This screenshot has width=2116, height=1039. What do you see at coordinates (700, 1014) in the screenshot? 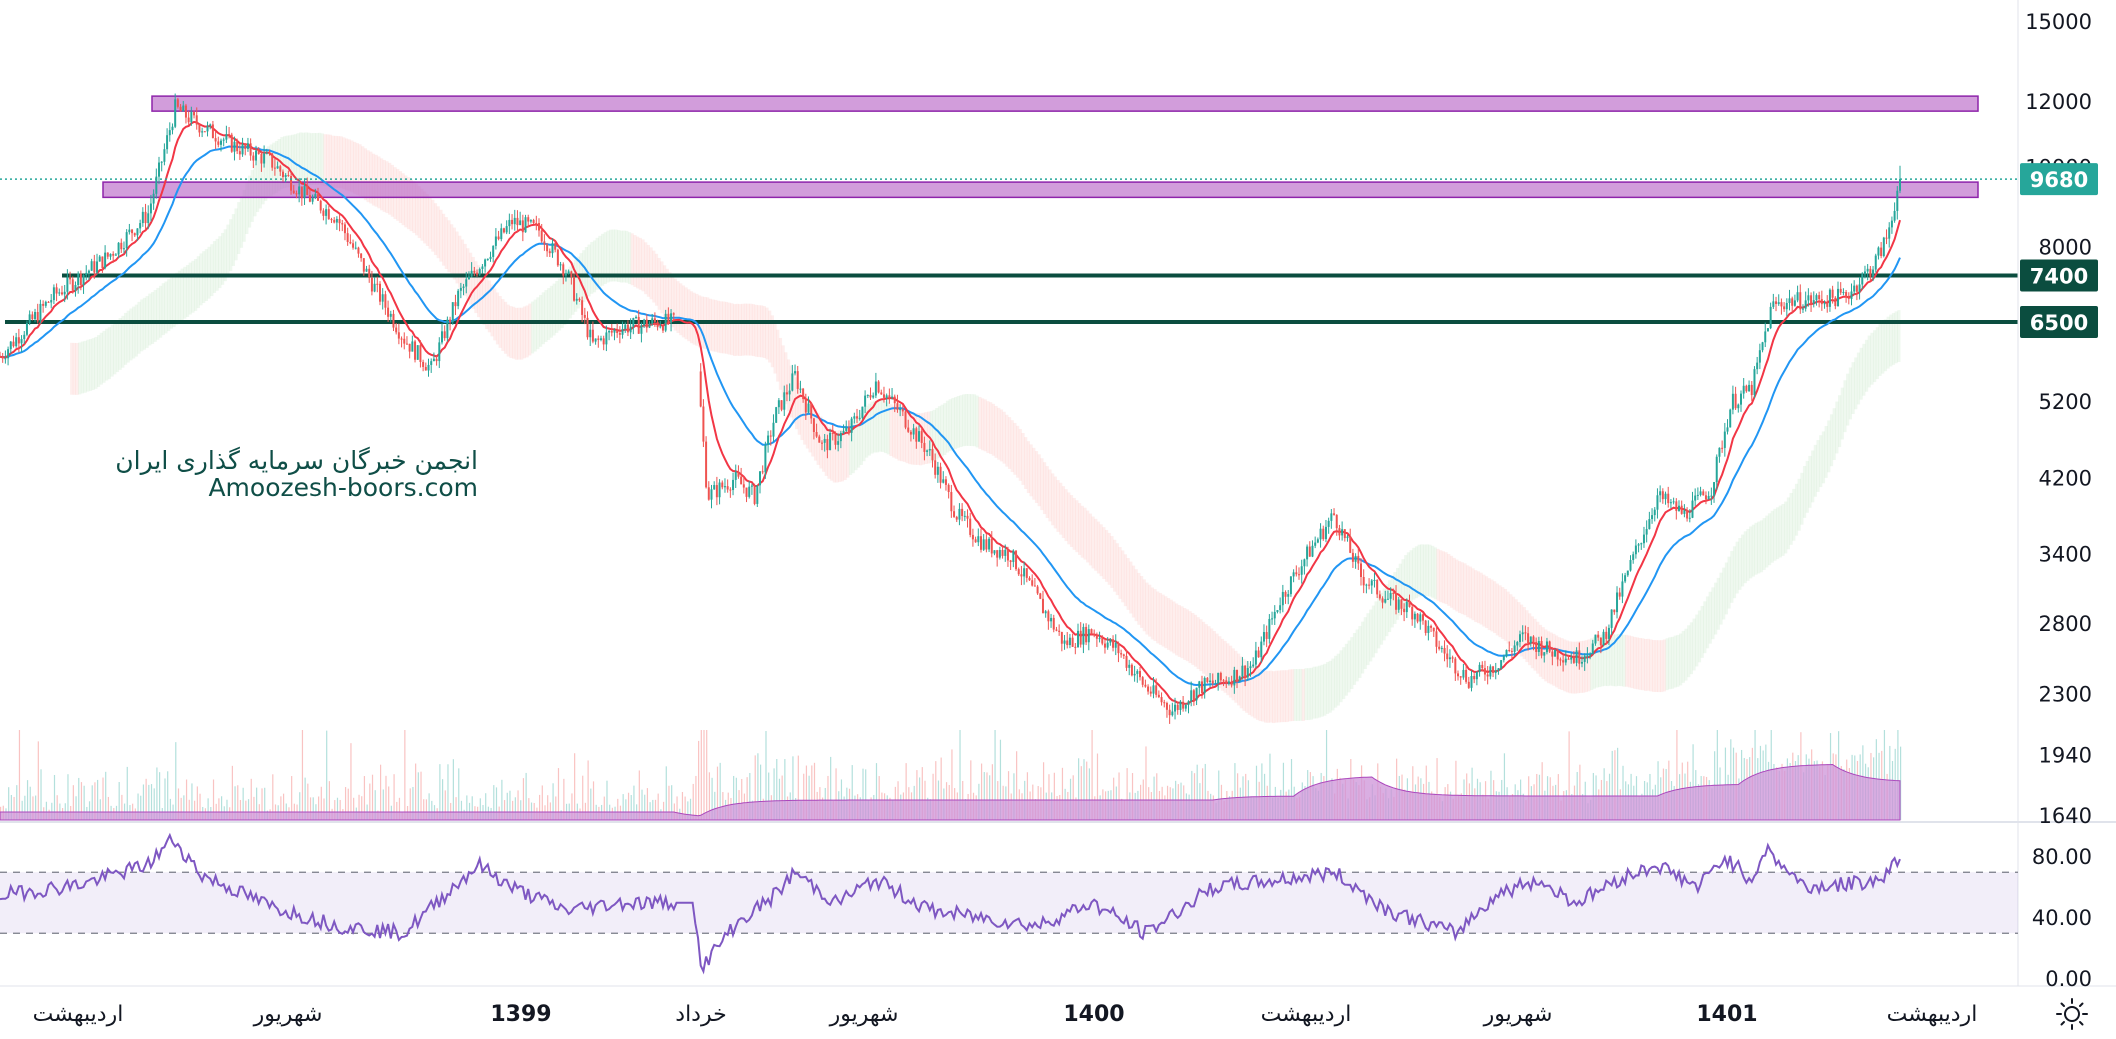
I see `time-tick-label: خرداد` at bounding box center [700, 1014].